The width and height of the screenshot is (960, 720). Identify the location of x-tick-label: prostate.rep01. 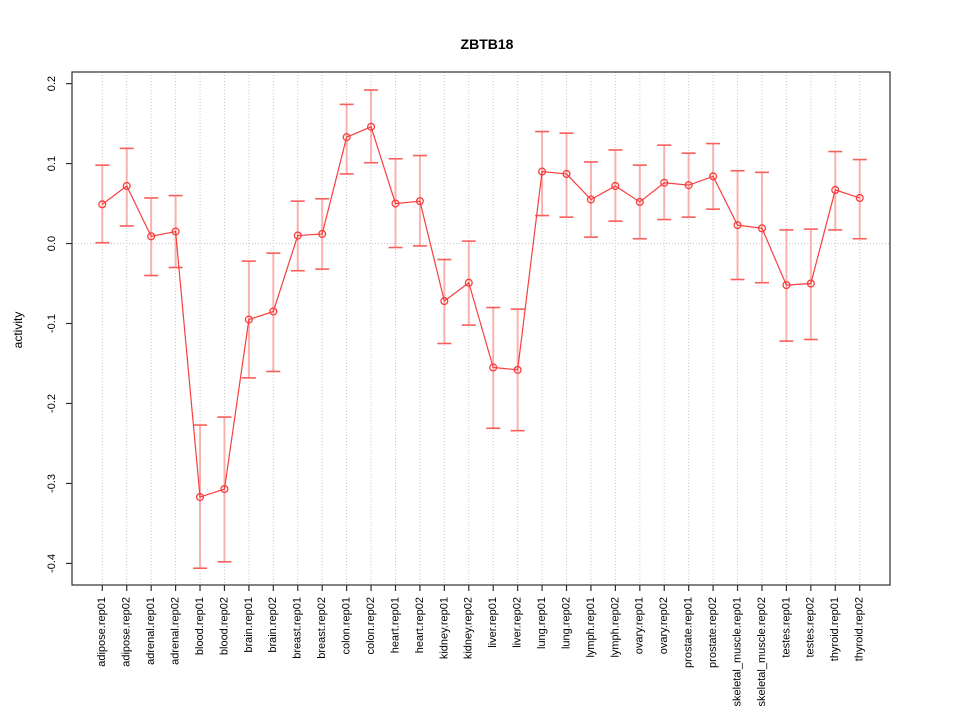
(689, 632).